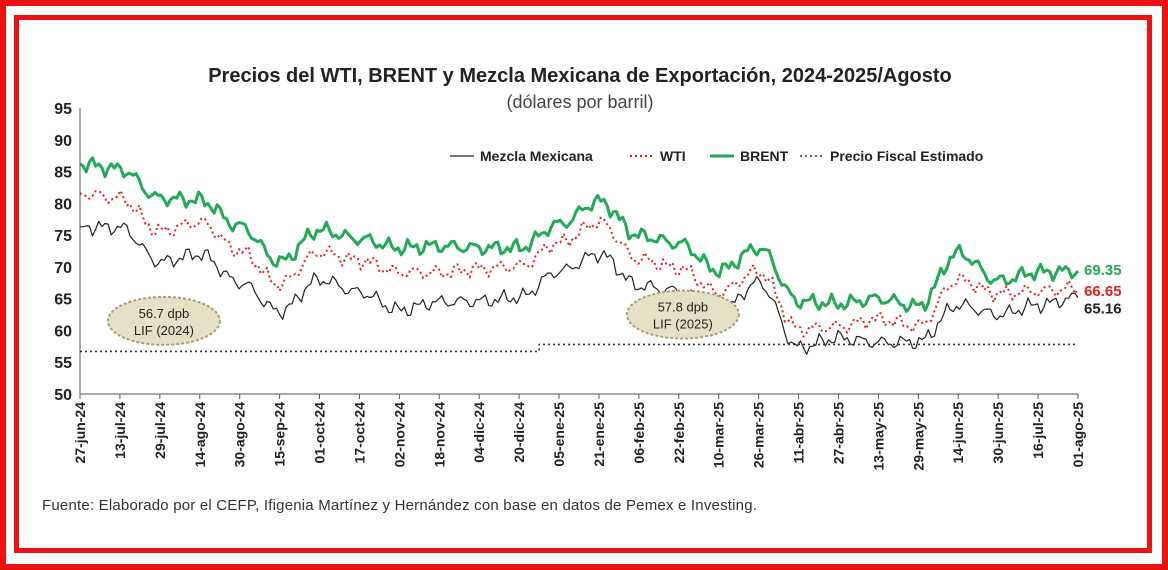 The image size is (1168, 570). What do you see at coordinates (67, 252) in the screenshot?
I see `y-axis: 95 90 85 80 75 70 65 60 55 50` at bounding box center [67, 252].